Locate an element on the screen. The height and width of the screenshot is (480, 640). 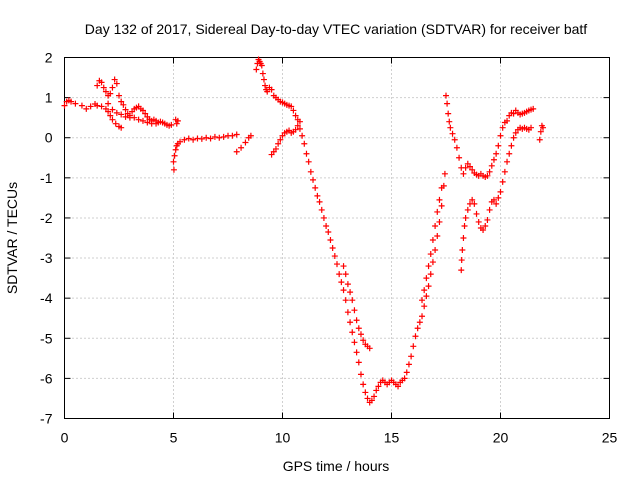
y-tick-label: 0 is located at coordinates (49, 138).